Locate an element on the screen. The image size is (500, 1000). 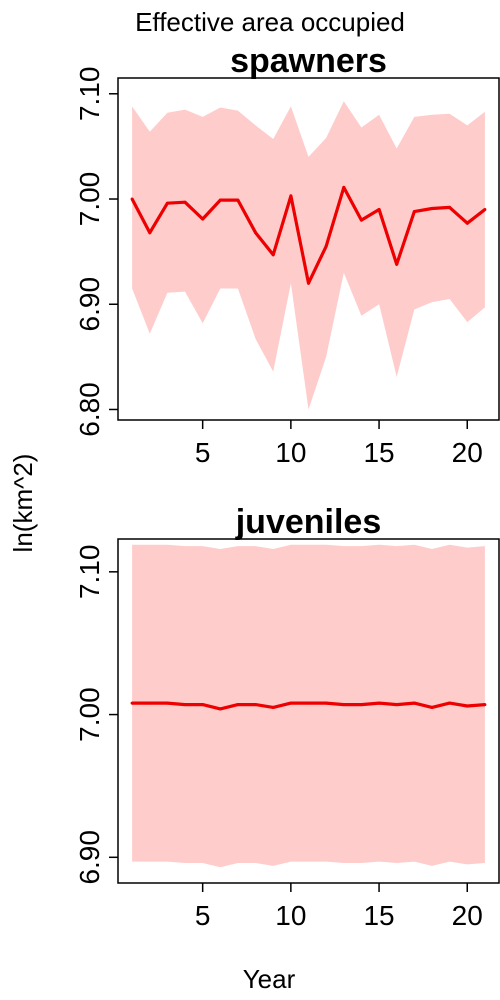
y-axis-label: ln(km^2) is located at coordinates (23, 503).